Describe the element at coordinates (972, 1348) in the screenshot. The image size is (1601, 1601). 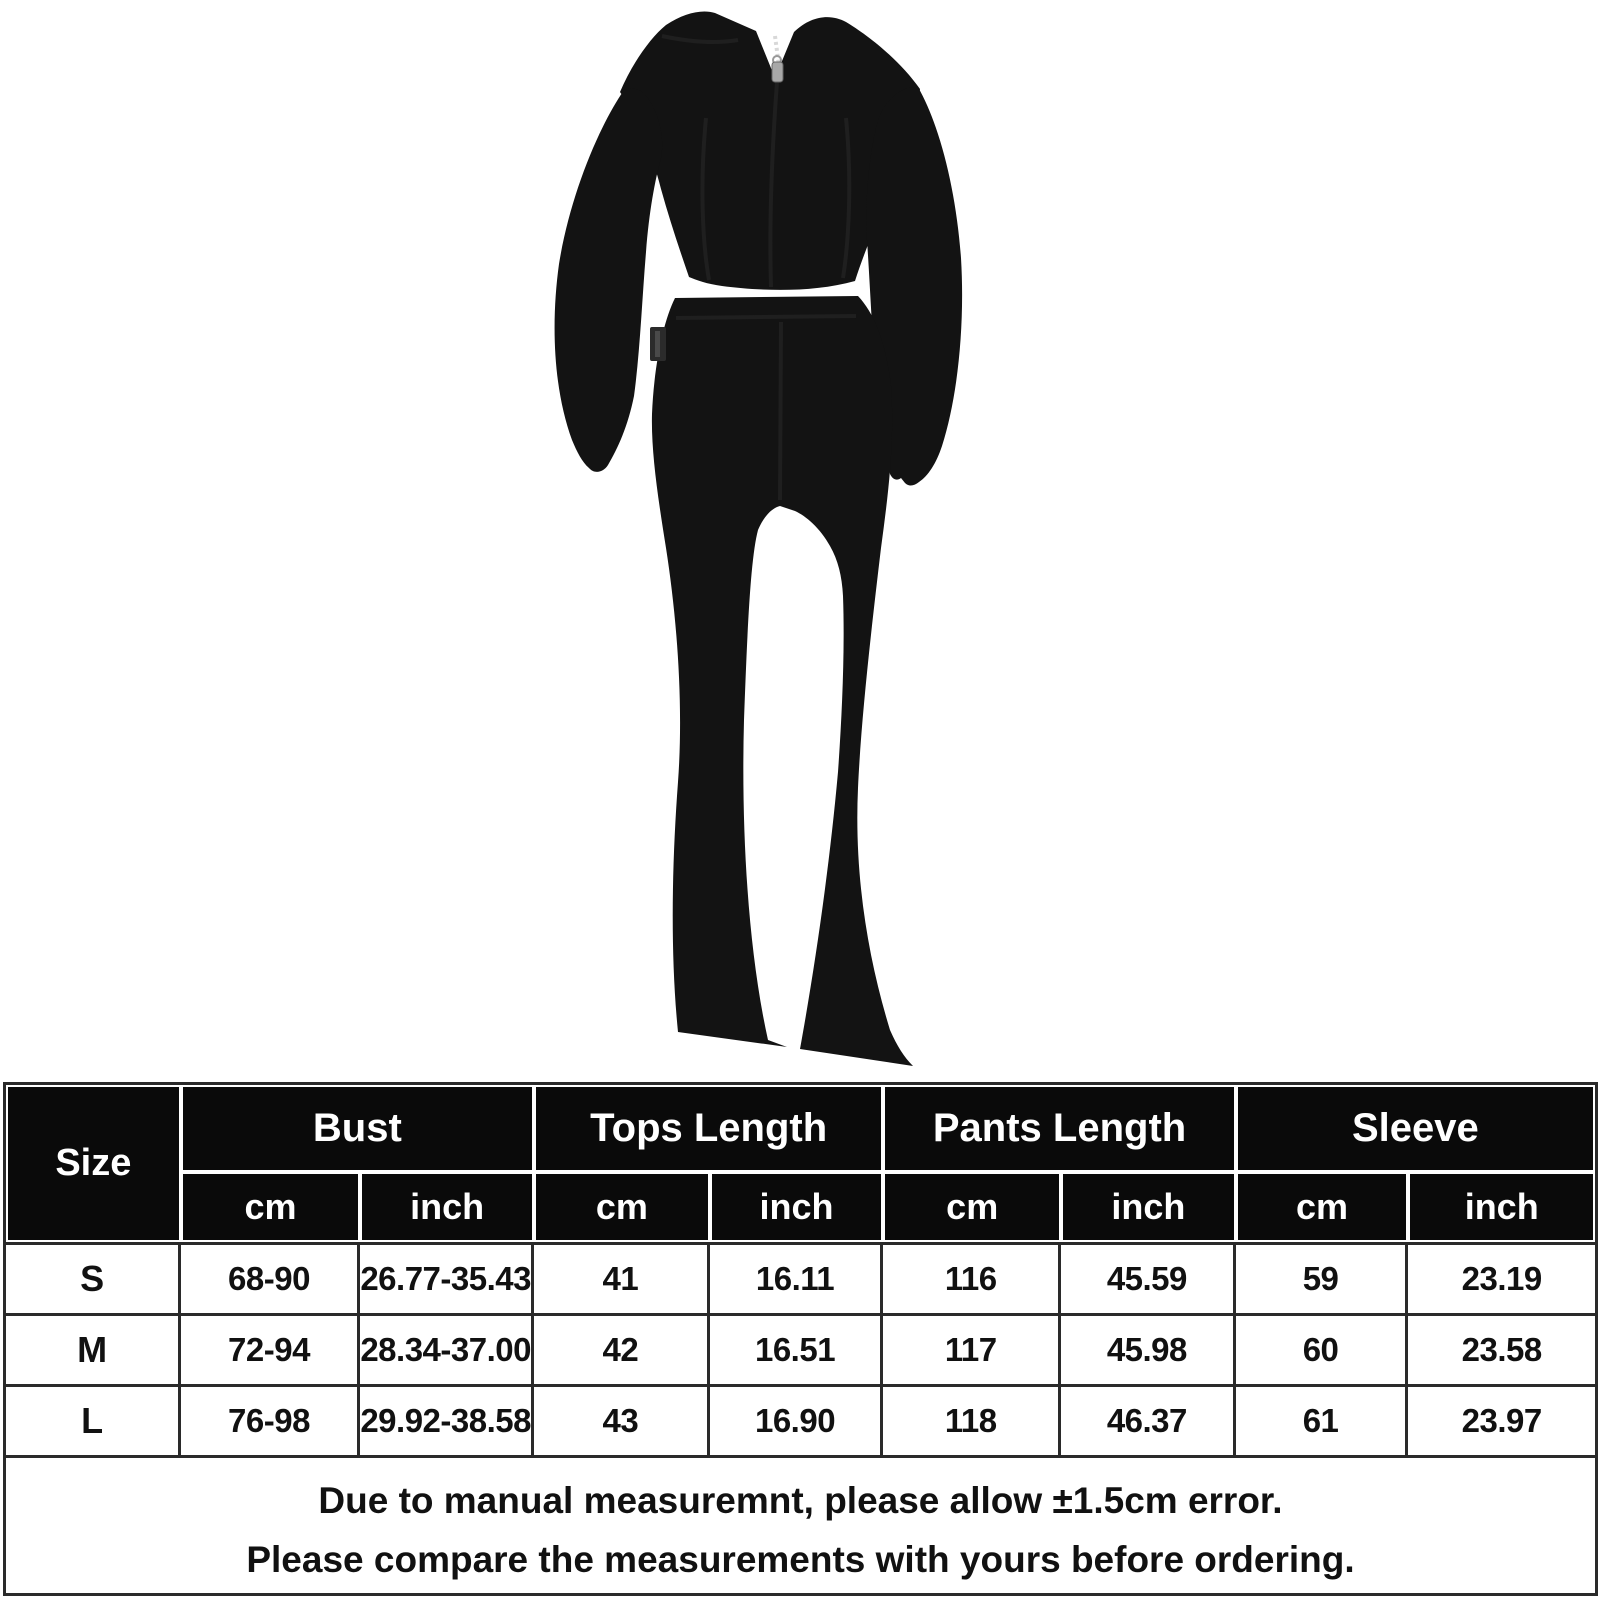
I see `row-m-pants-cm: 117` at that location.